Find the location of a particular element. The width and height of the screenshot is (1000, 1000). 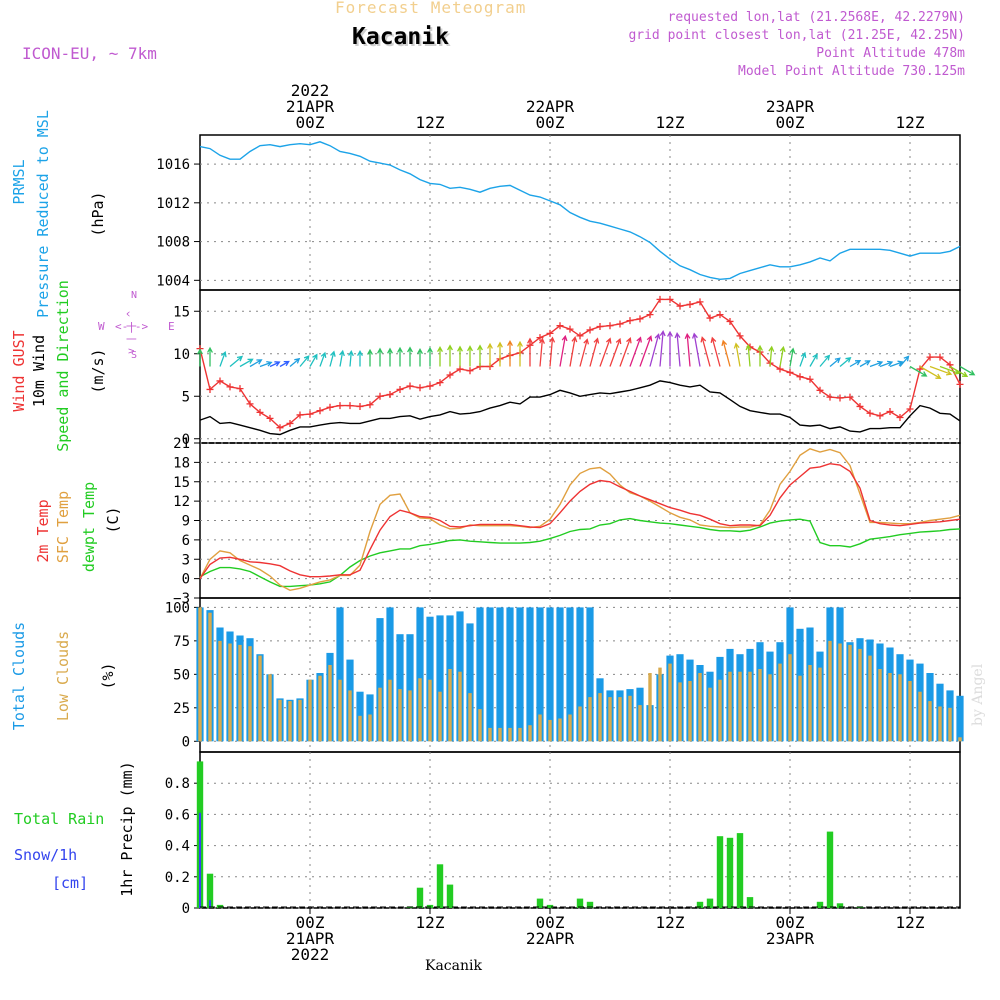

total-rain-label: Total Rain is located at coordinates (59, 819).